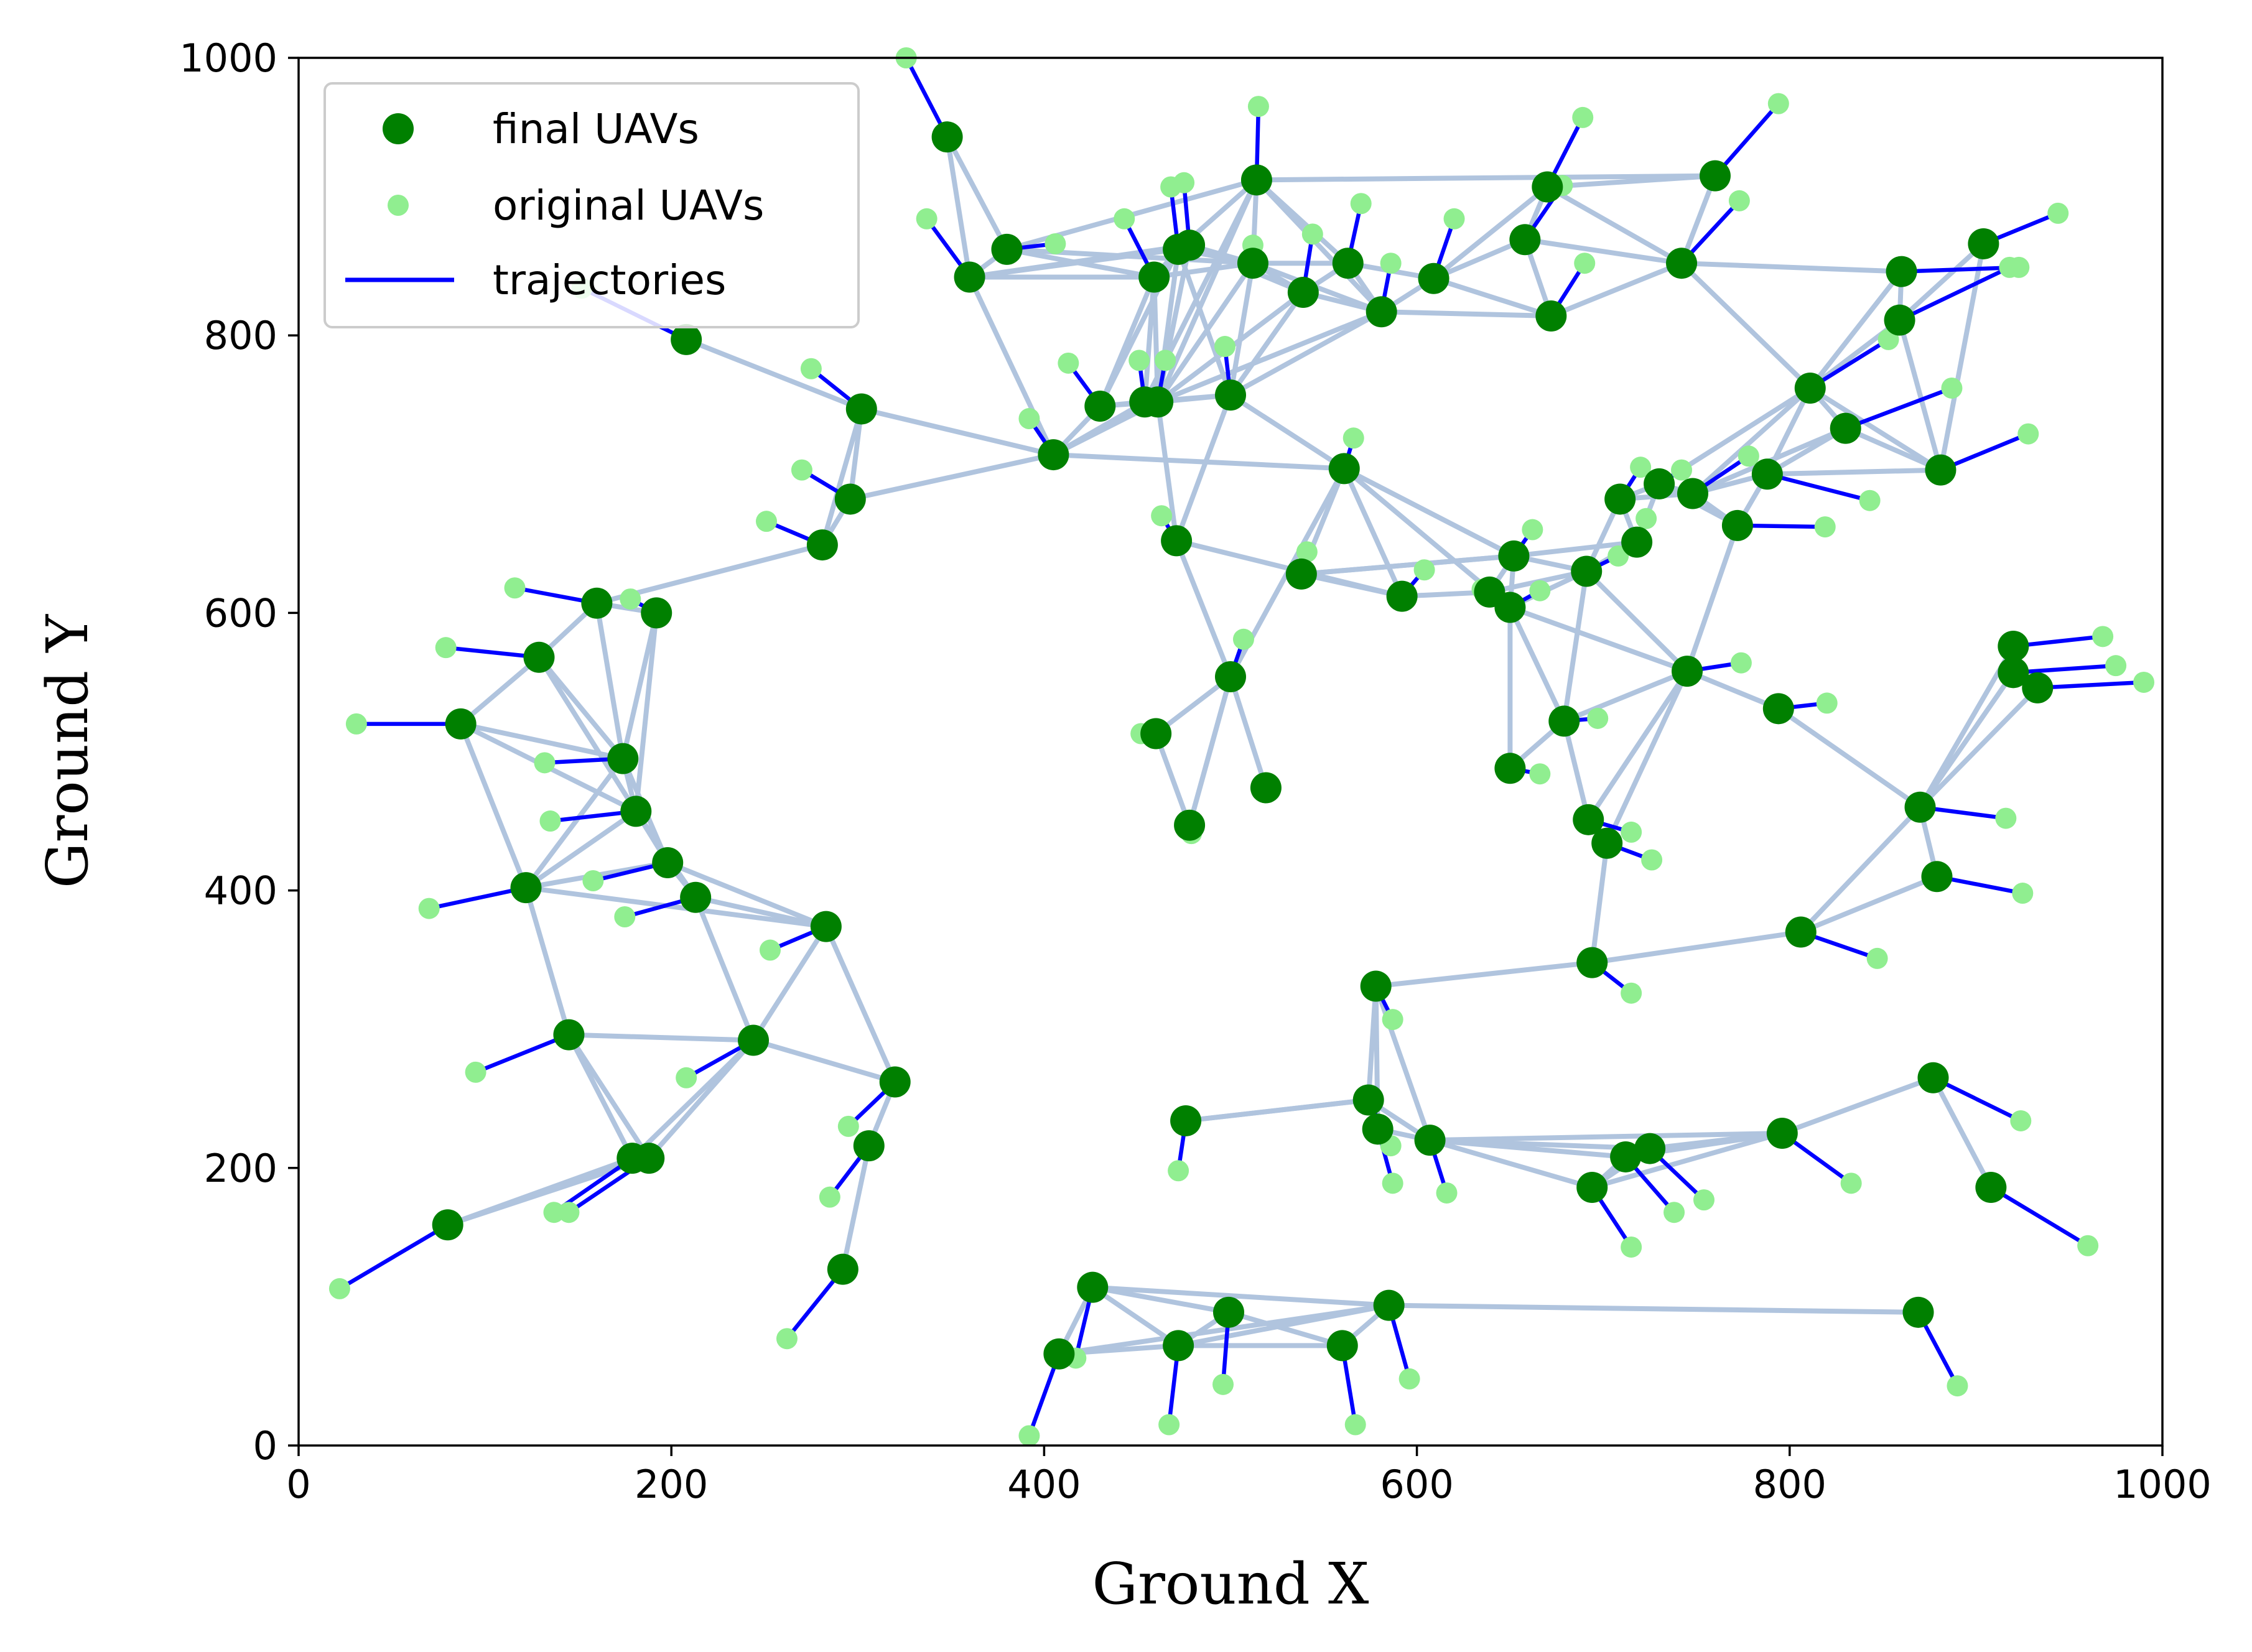 The height and width of the screenshot is (1652, 2252). I want to click on y-tick-label: 1000, so click(228, 58).